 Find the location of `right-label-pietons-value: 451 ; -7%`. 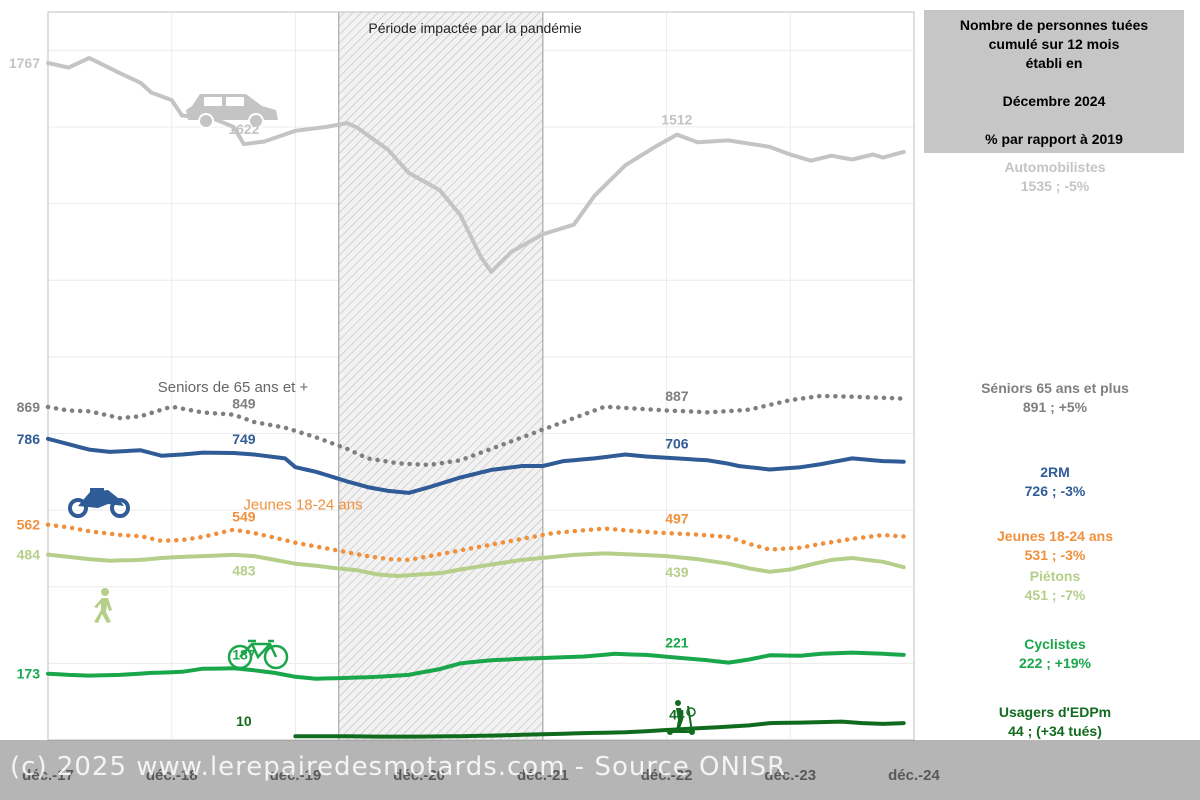

right-label-pietons-value: 451 ; -7% is located at coordinates (1055, 595).